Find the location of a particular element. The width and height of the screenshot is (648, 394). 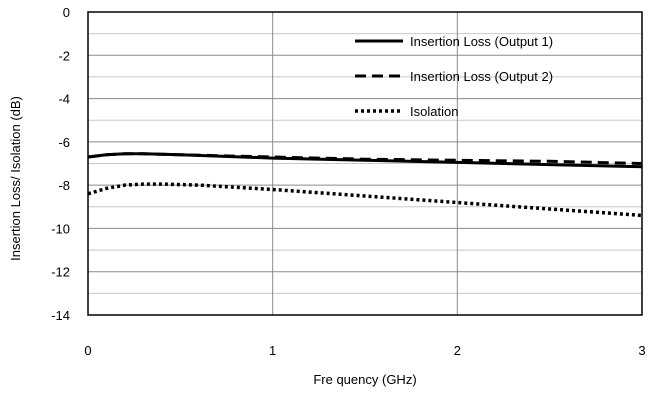

y-tick-label: -12 is located at coordinates (60, 272).